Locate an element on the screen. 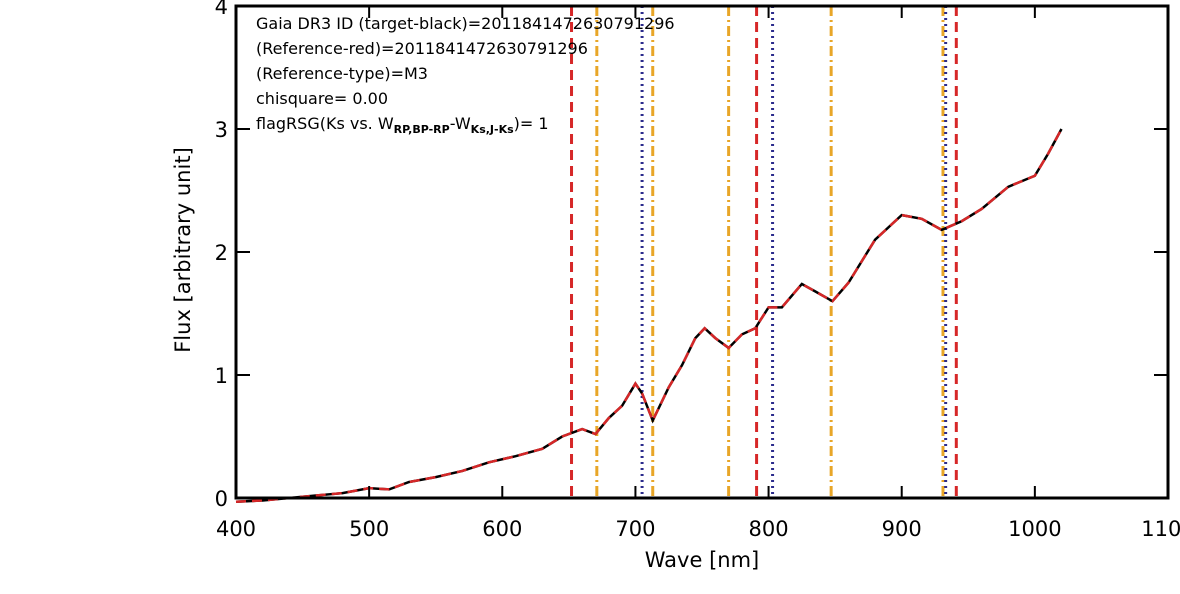  x-tick-label: 700 is located at coordinates (635, 529).